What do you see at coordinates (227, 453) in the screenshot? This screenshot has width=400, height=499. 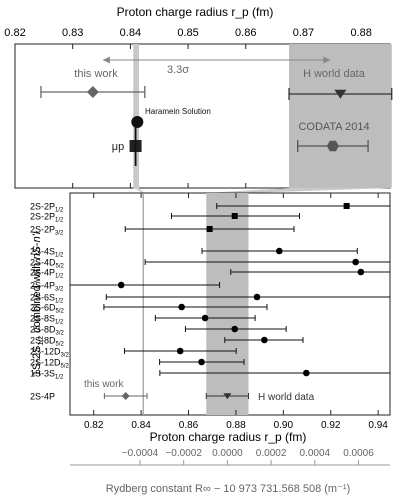 I see `rydberg-tick-label: 0.0000` at bounding box center [227, 453].